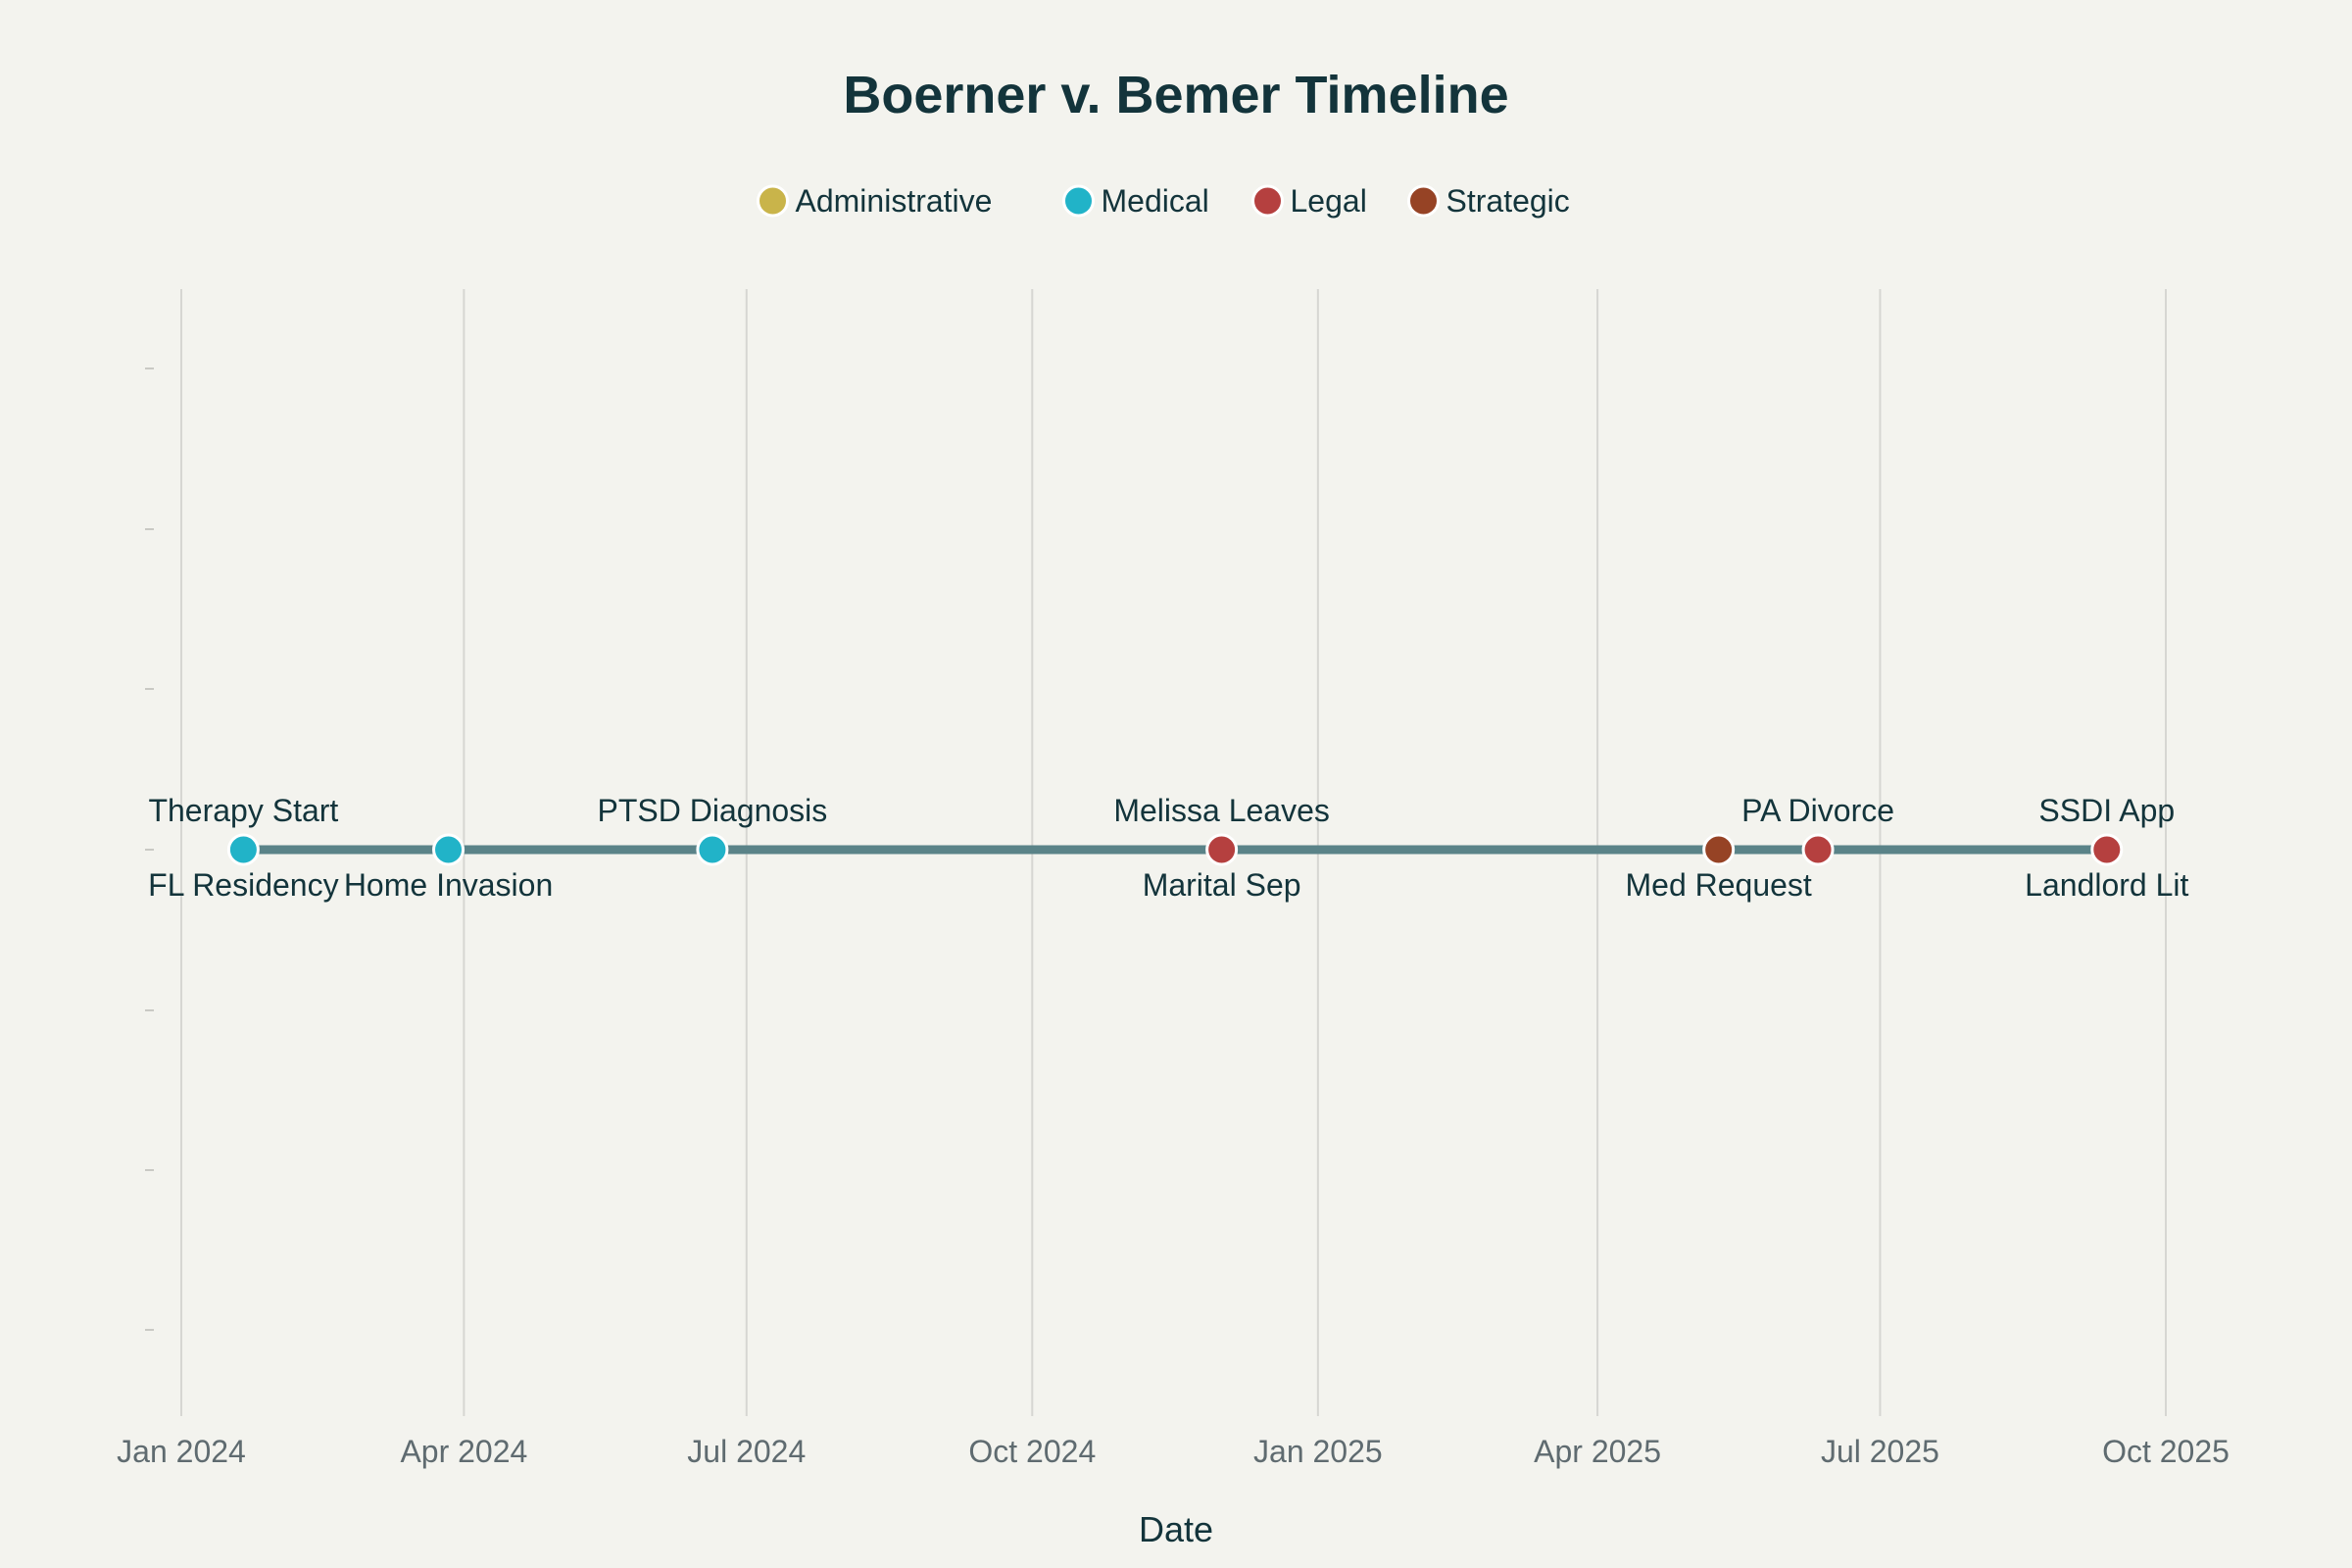  What do you see at coordinates (894, 201) in the screenshot?
I see `legend-label-administrative: Administrative` at bounding box center [894, 201].